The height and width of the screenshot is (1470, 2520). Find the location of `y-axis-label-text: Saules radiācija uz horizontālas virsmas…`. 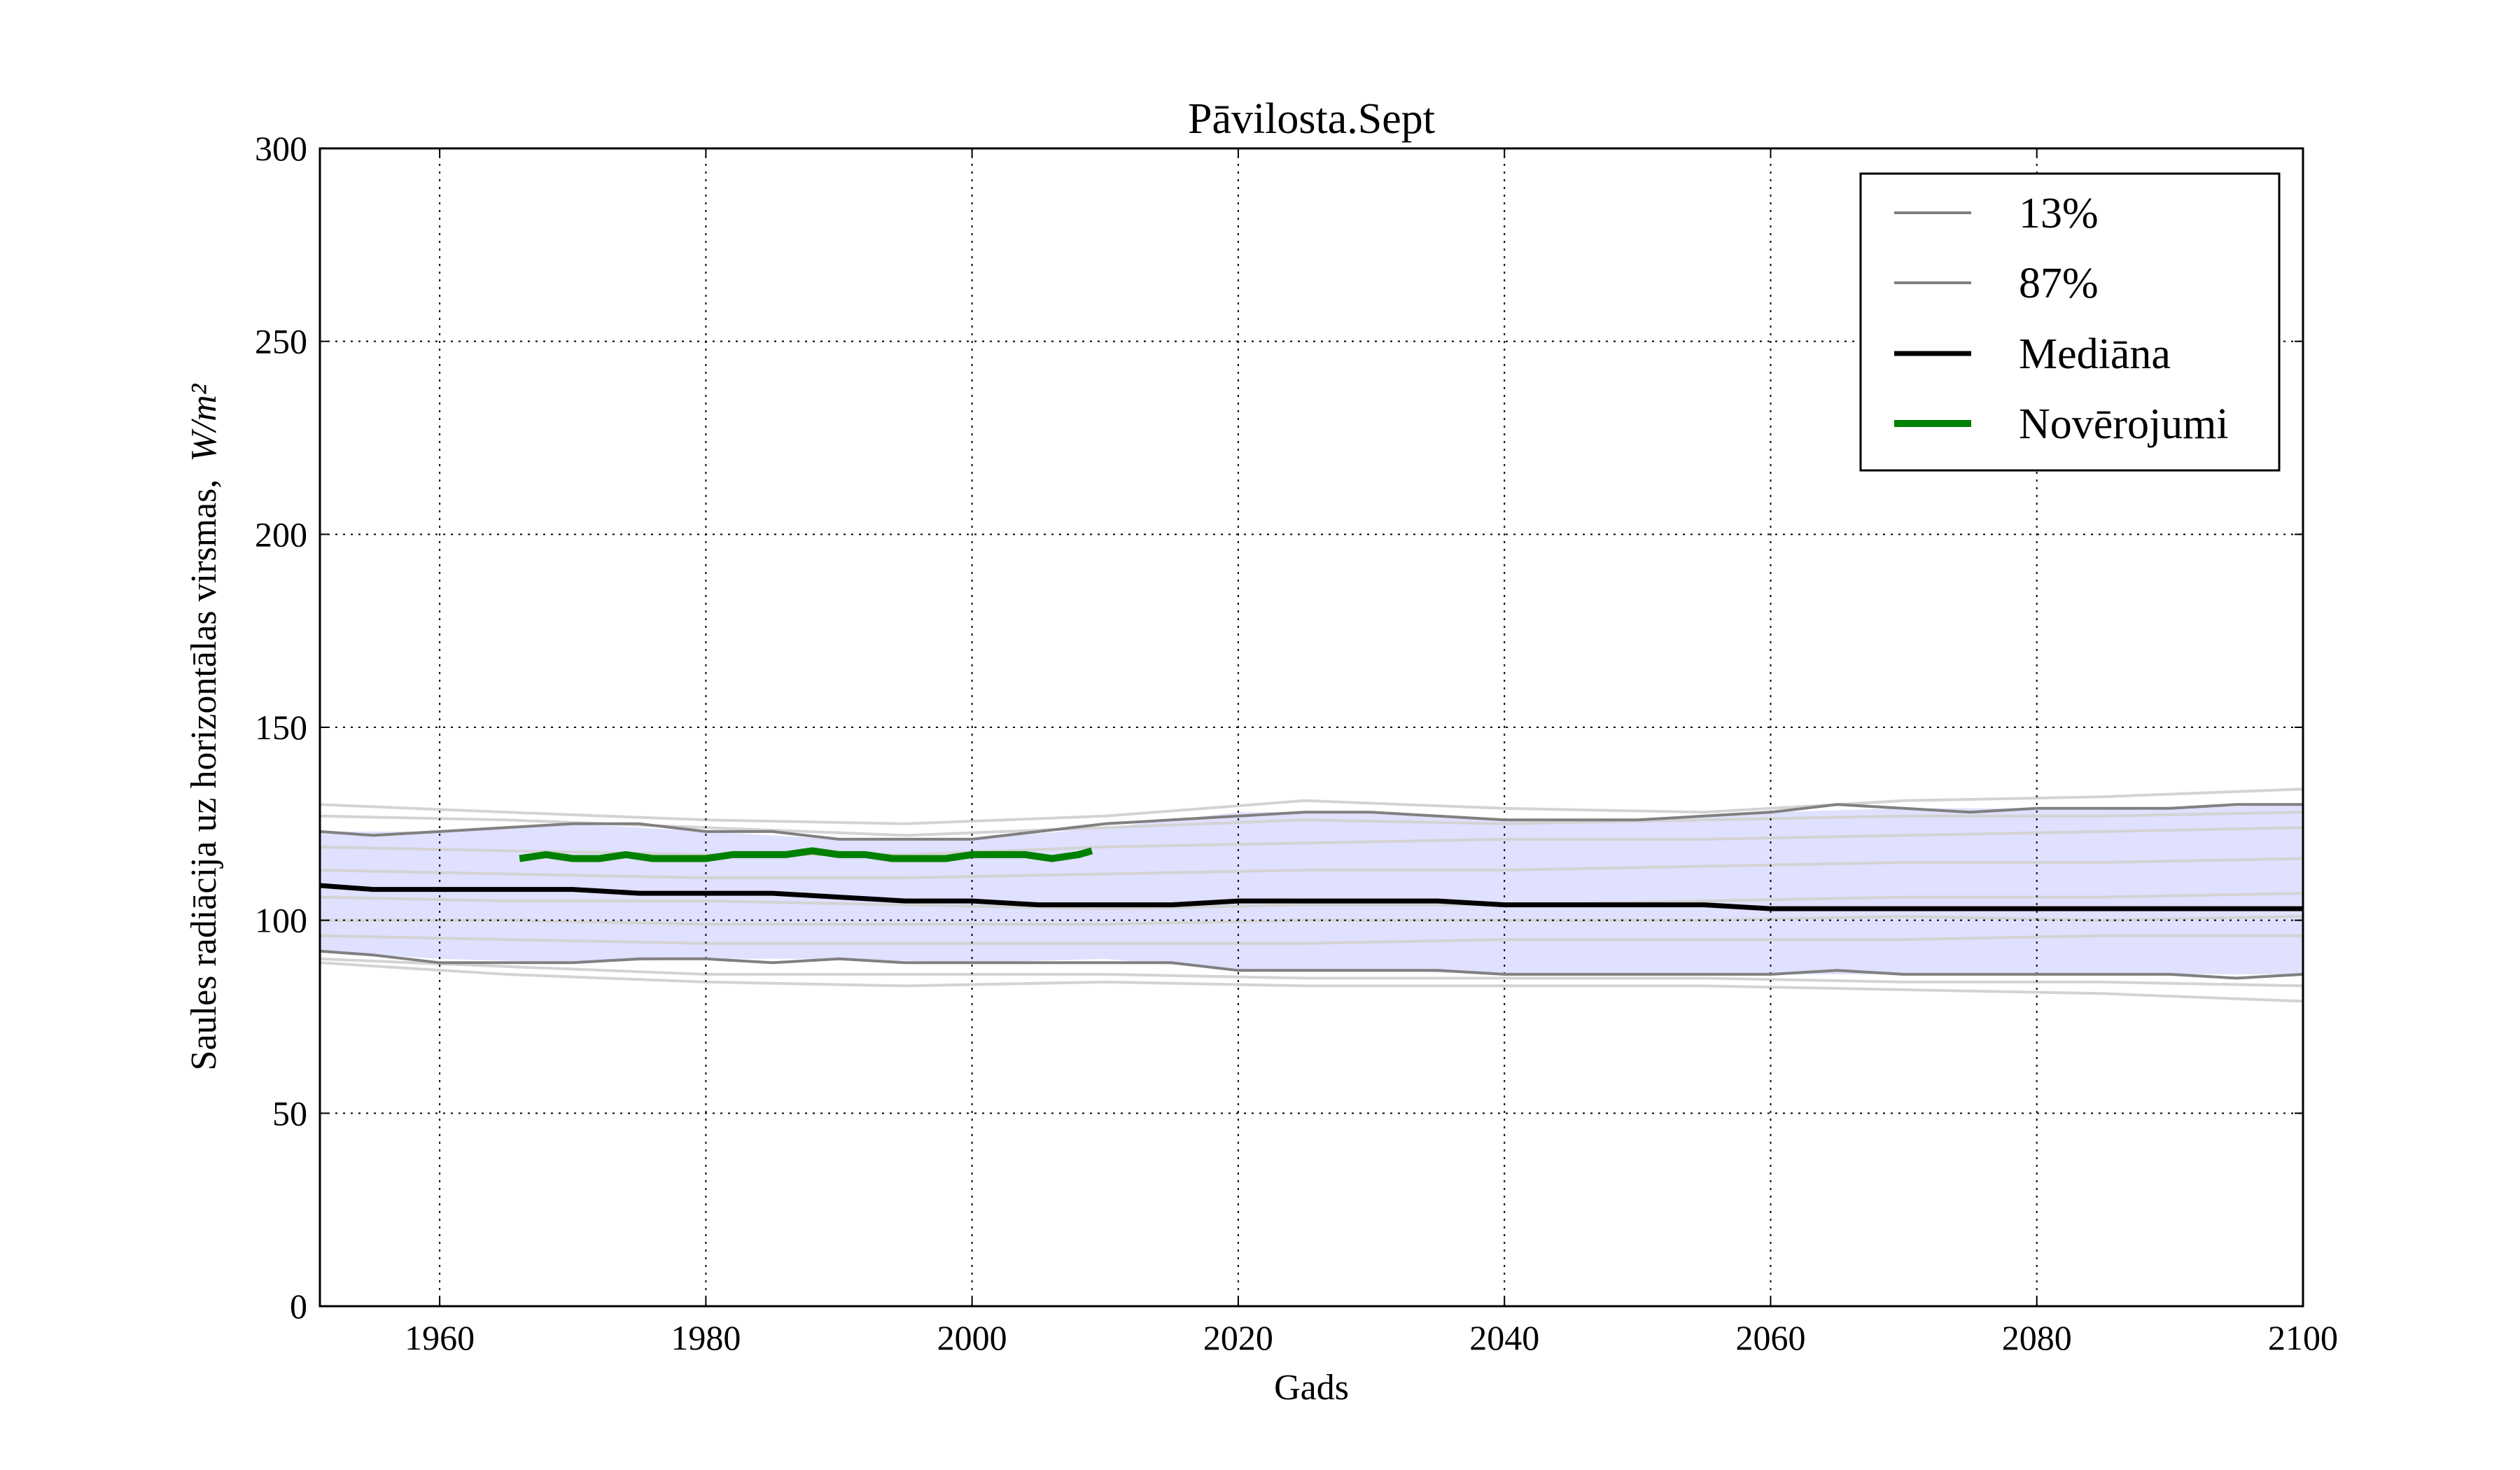

y-axis-label-text: Saules radiācija uz horizontālas virsmas… is located at coordinates (204, 775).